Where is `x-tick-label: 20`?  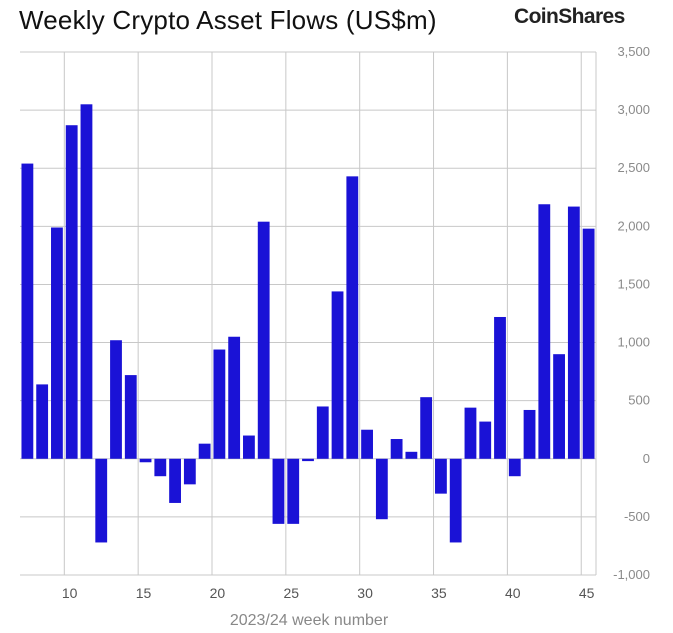 x-tick-label: 20 is located at coordinates (218, 593).